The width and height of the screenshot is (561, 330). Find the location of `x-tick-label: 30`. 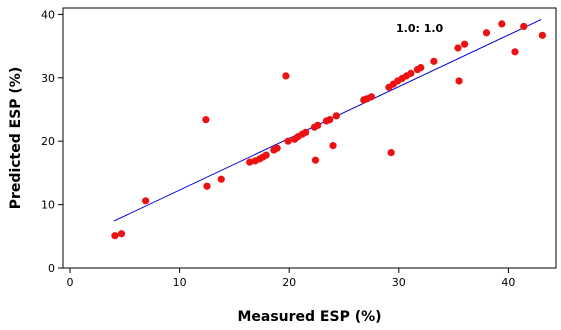

x-tick-label: 30 is located at coordinates (399, 282).